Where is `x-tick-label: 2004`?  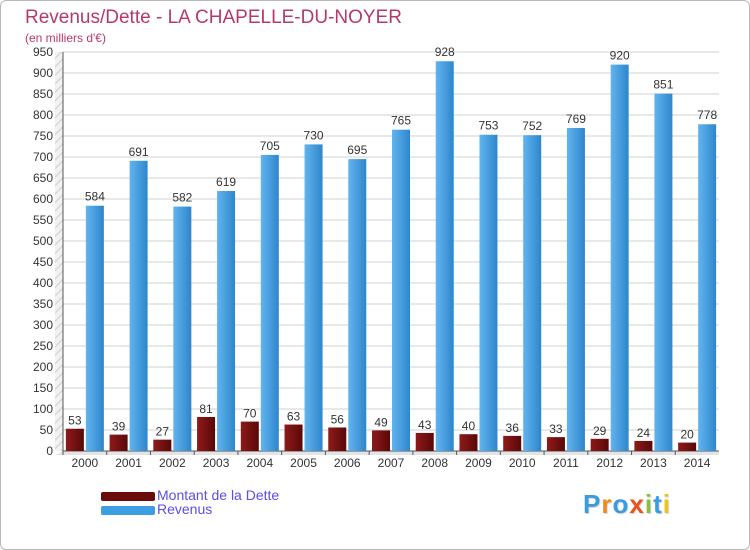
x-tick-label: 2004 is located at coordinates (259, 463).